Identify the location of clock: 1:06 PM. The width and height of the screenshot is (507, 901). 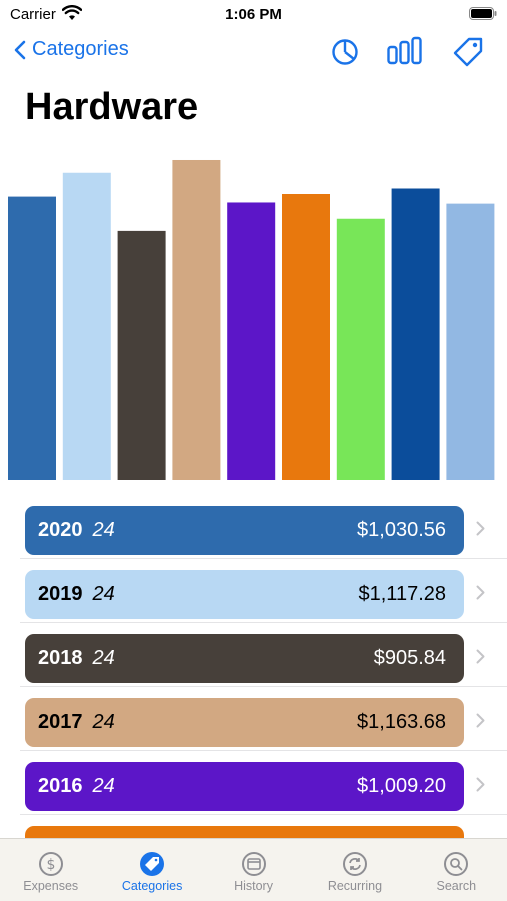
(253, 14).